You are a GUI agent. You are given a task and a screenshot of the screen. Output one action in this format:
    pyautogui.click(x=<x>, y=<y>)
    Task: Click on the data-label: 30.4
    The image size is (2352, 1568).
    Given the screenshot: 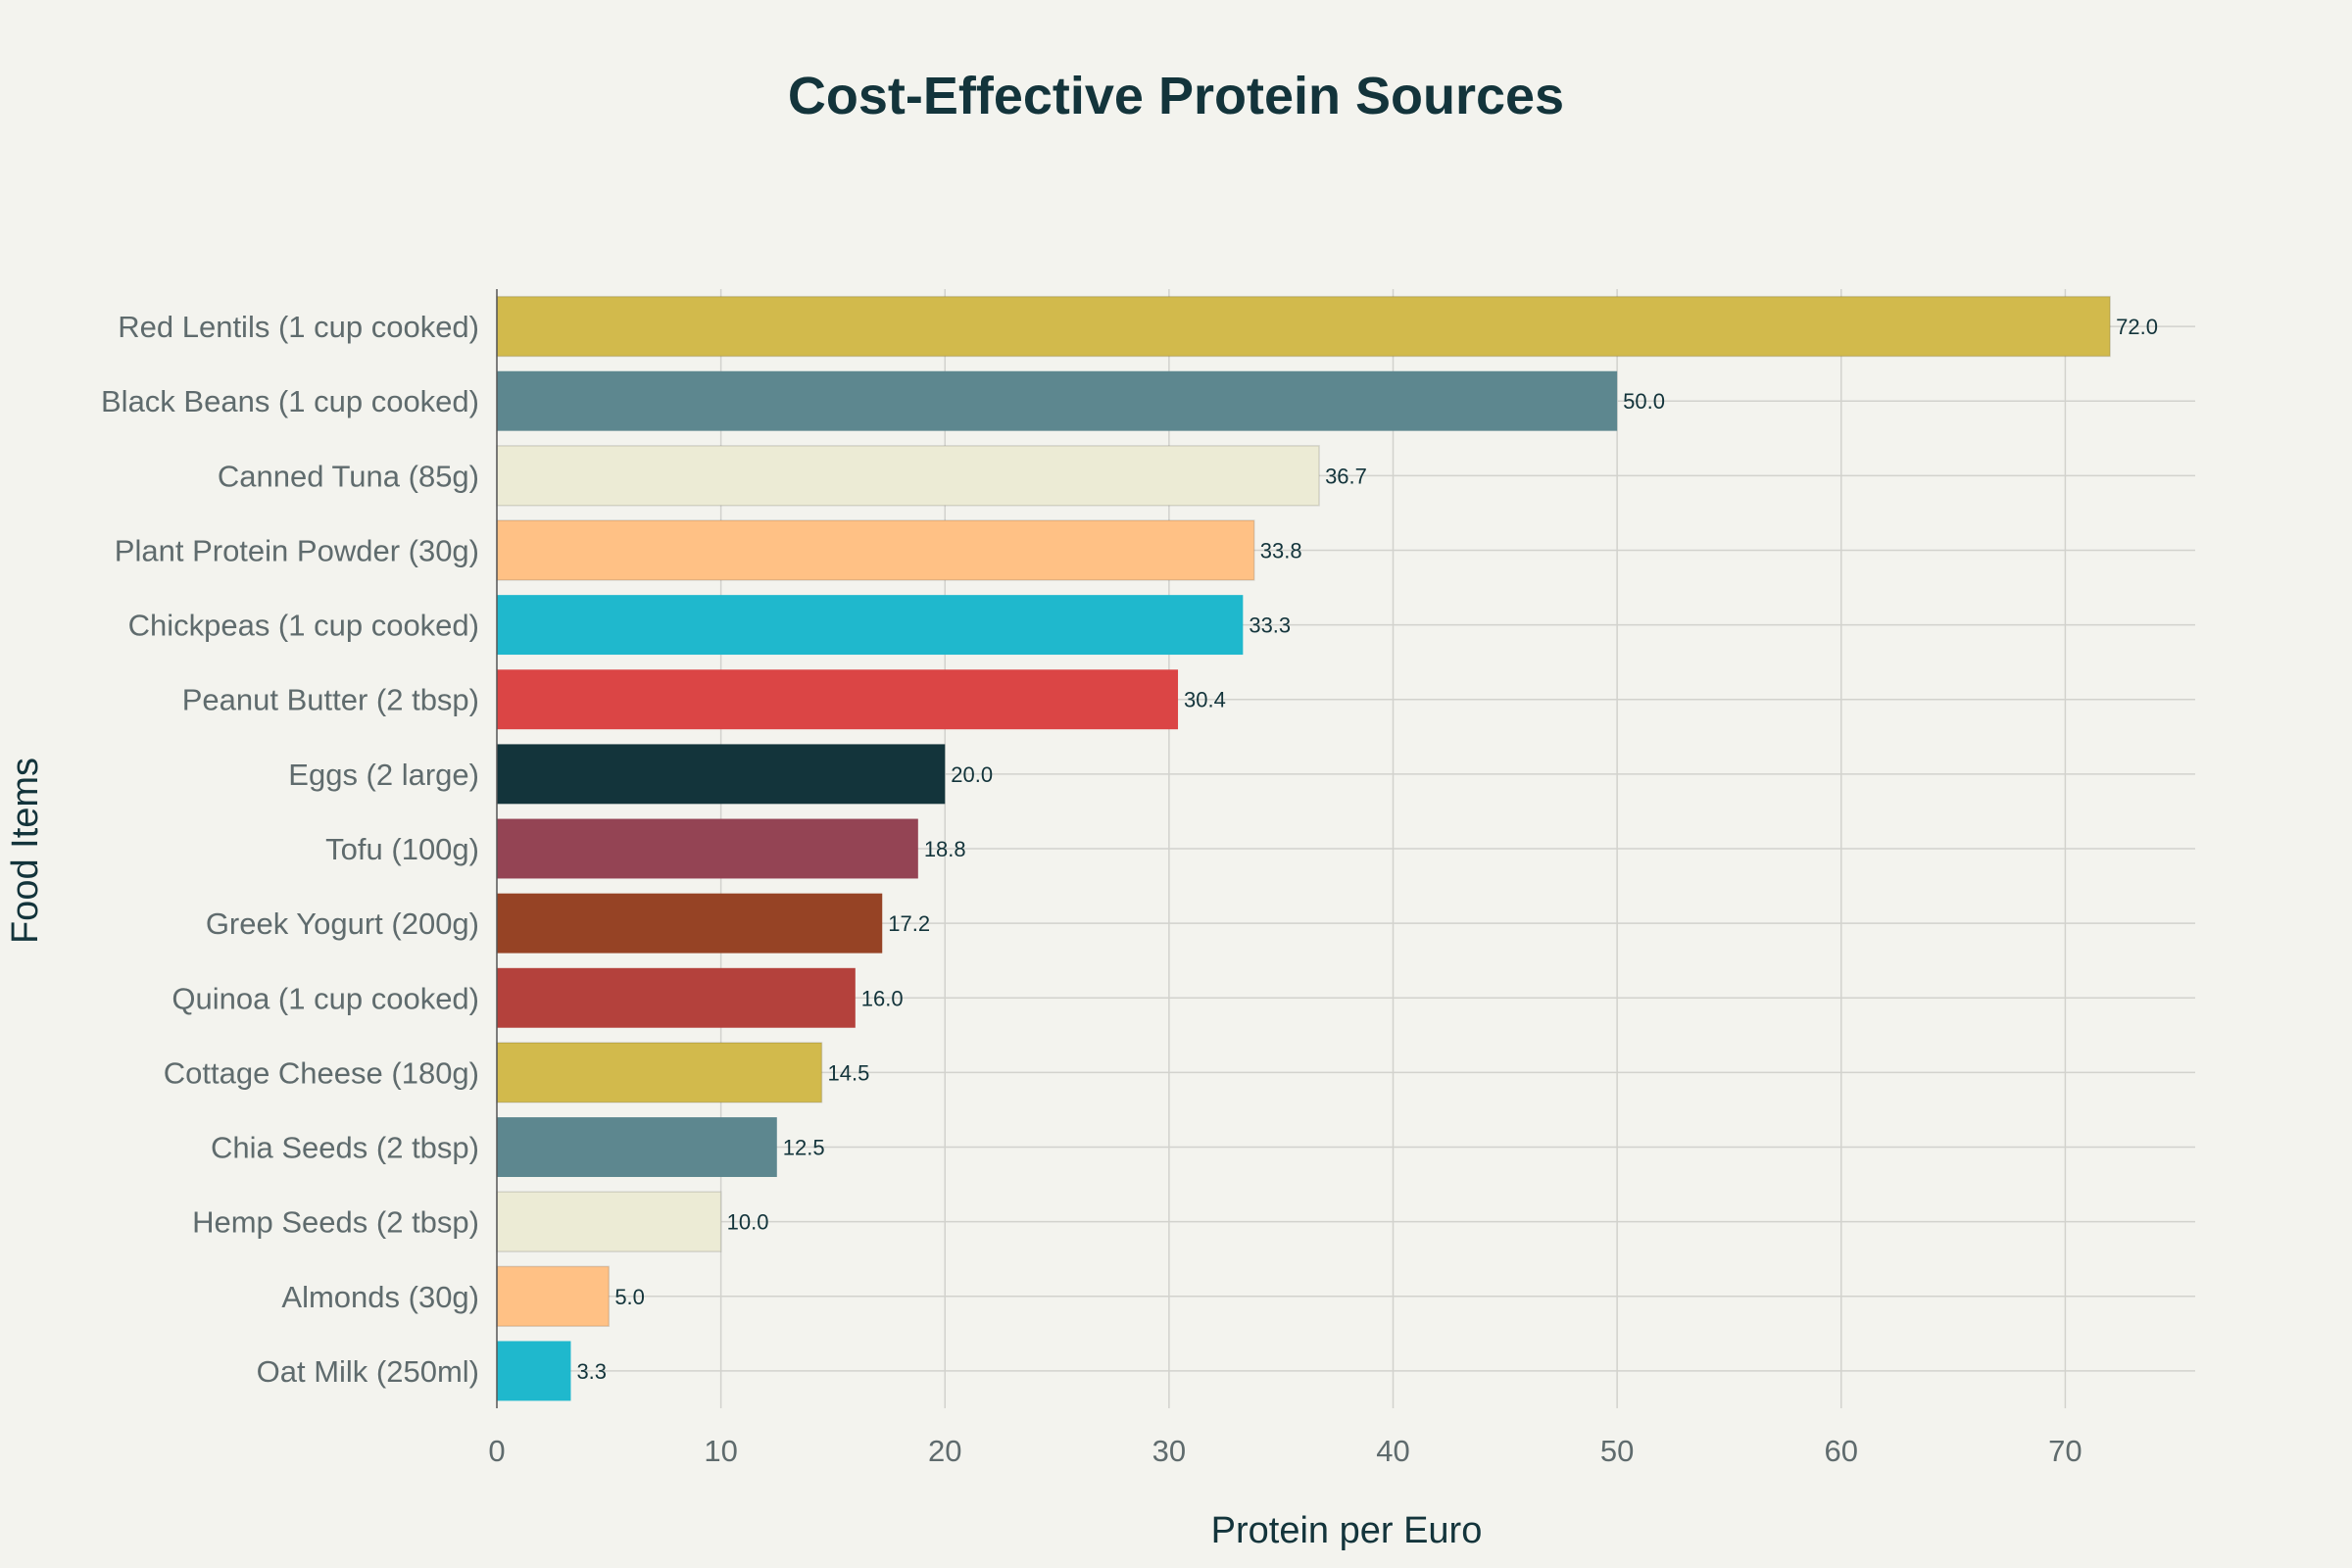 What is the action you would take?
    pyautogui.click(x=1205, y=700)
    